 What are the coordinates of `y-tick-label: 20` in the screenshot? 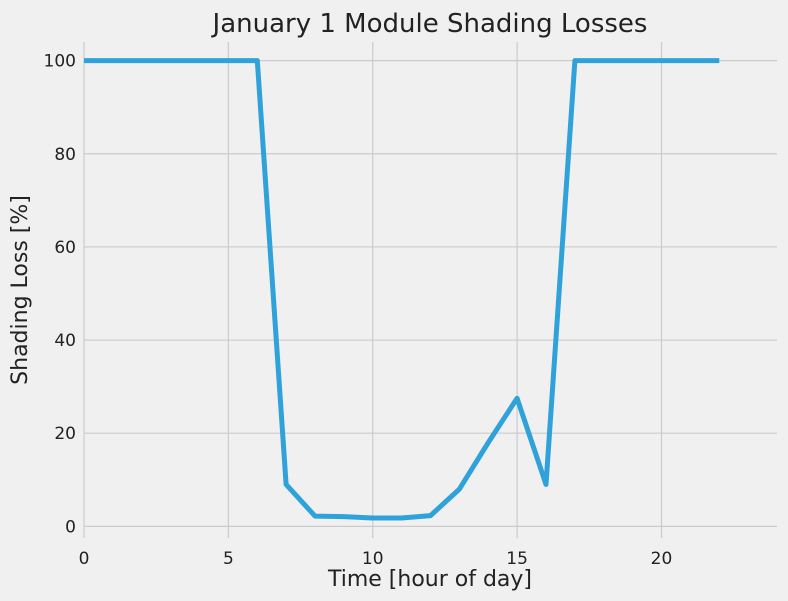 It's located at (65, 434).